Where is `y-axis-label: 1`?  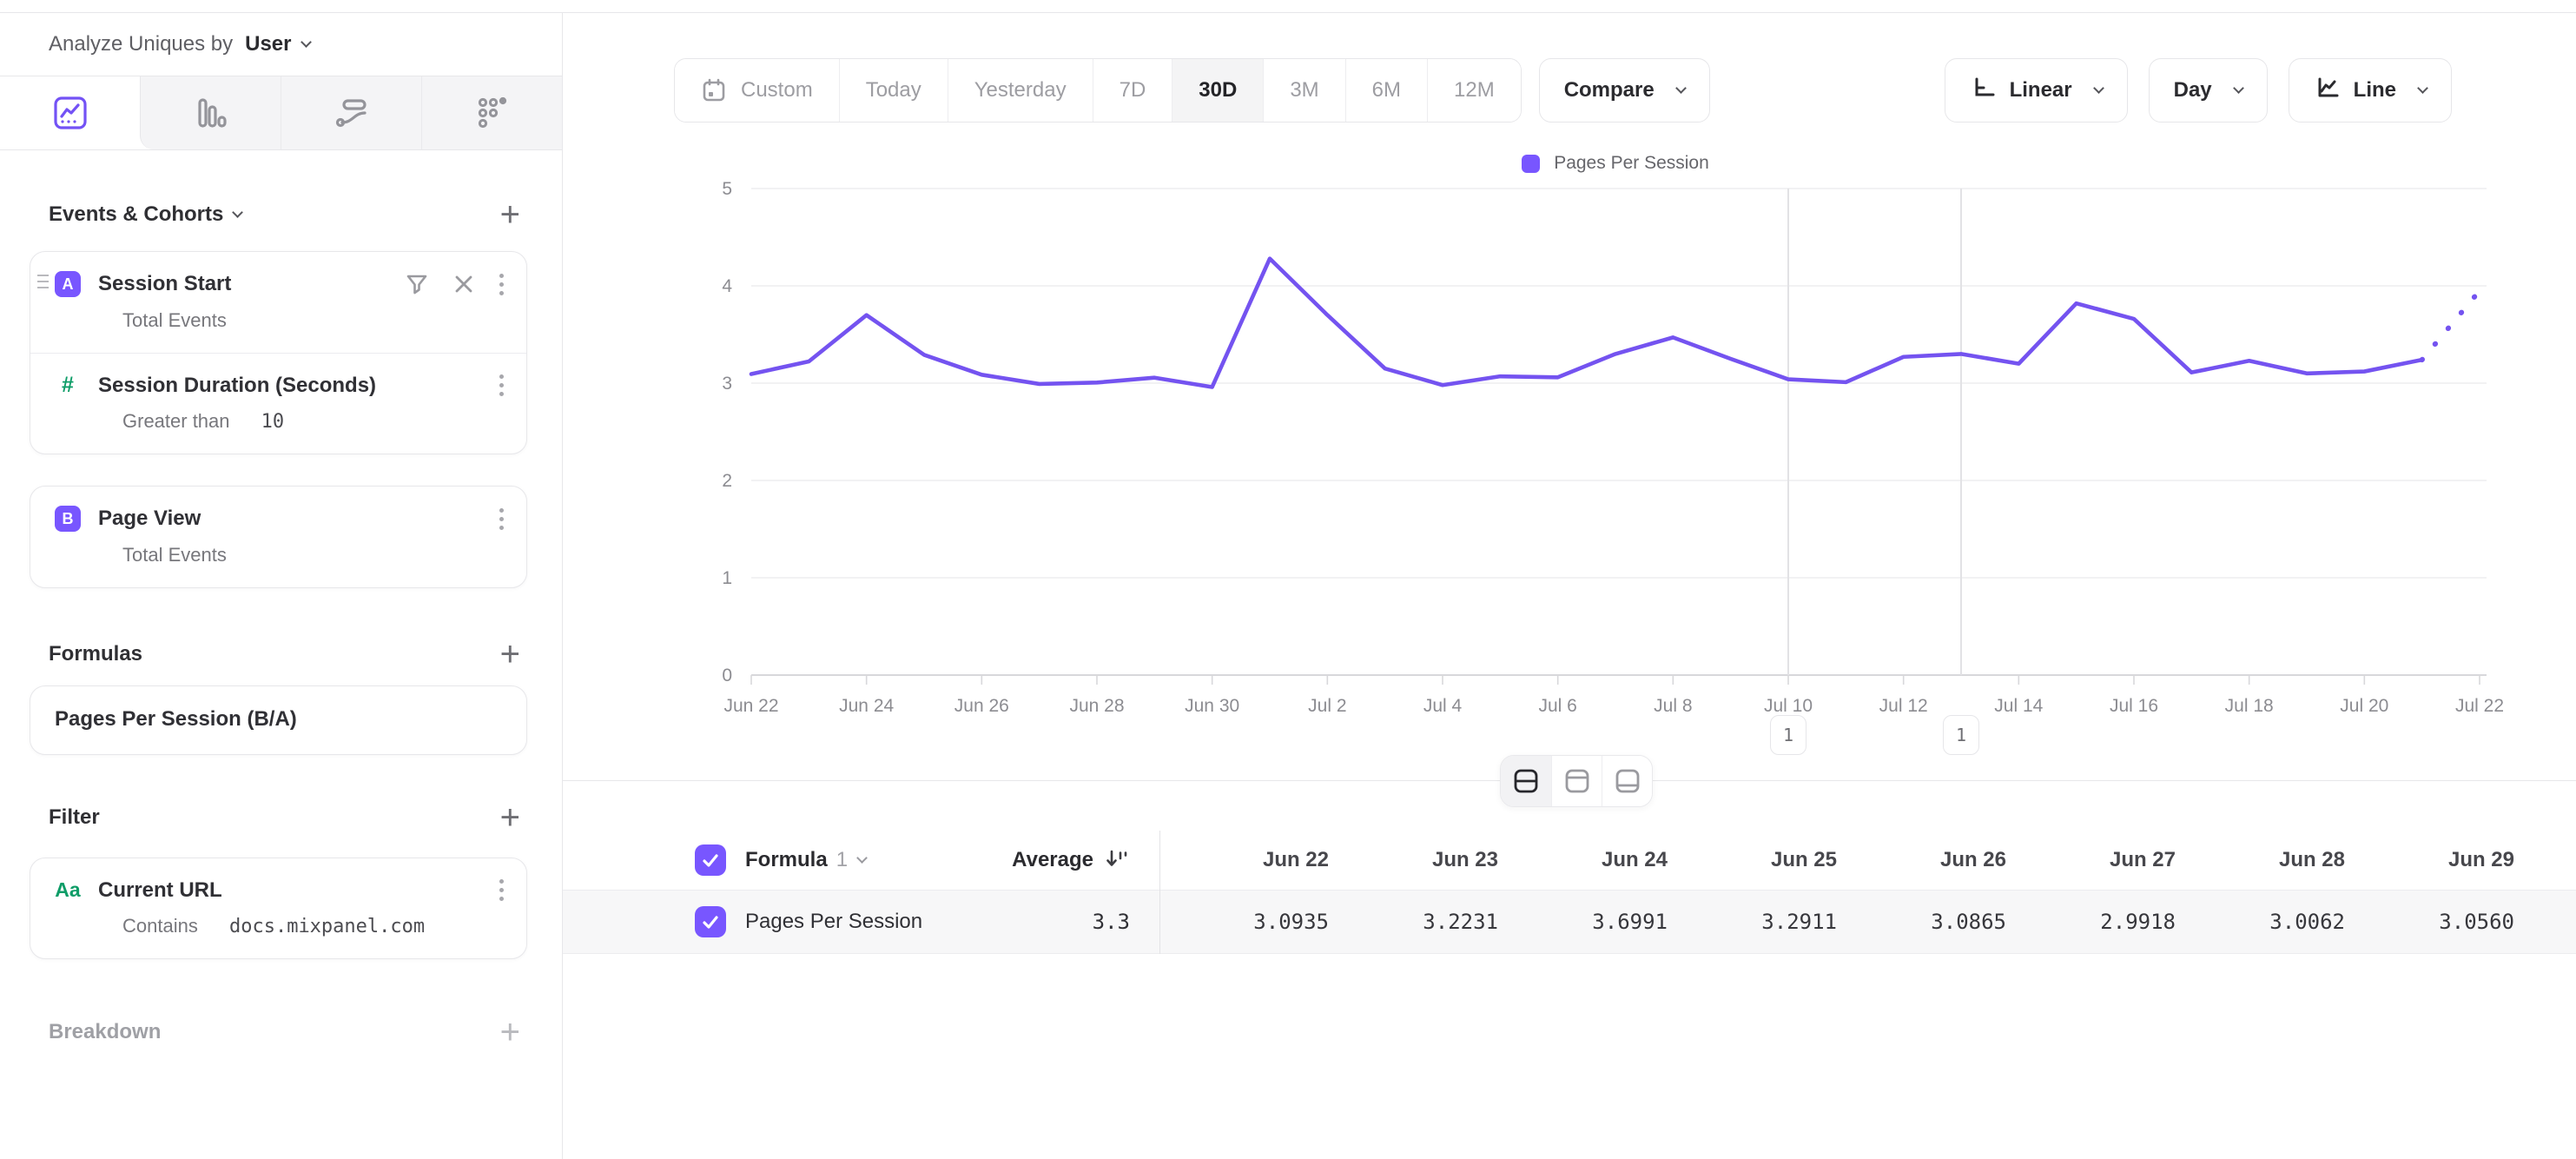 y-axis-label: 1 is located at coordinates (727, 578).